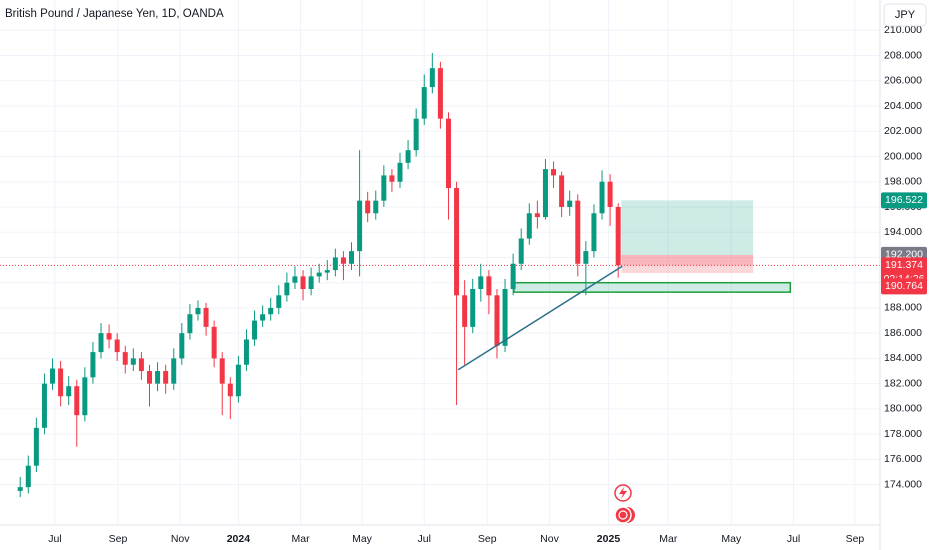 The width and height of the screenshot is (932, 550). What do you see at coordinates (903, 30) in the screenshot?
I see `y-tick-label: 210.000` at bounding box center [903, 30].